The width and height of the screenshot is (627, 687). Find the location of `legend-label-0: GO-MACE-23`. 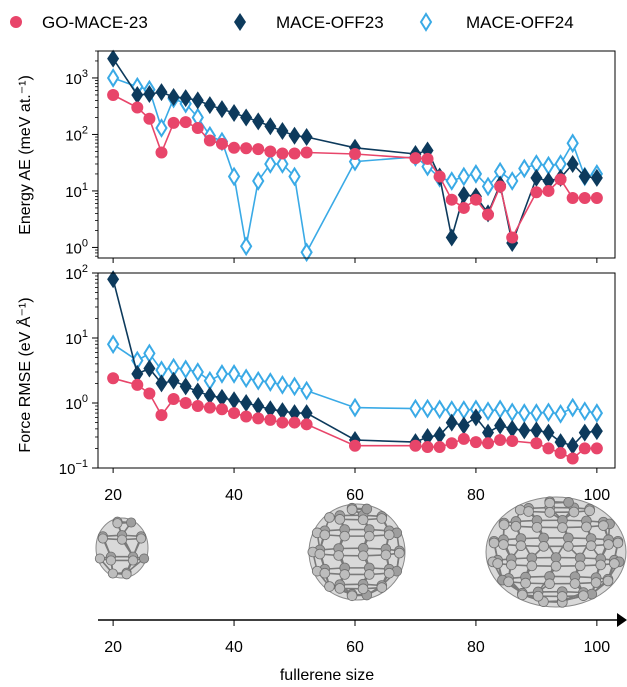

legend-label-0: GO-MACE-23 is located at coordinates (95, 22).